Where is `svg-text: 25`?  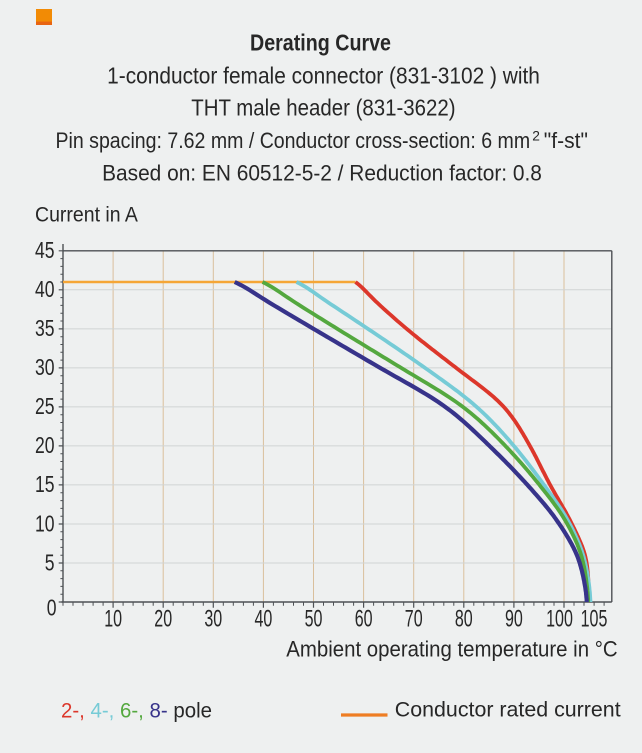 svg-text: 25 is located at coordinates (45, 407).